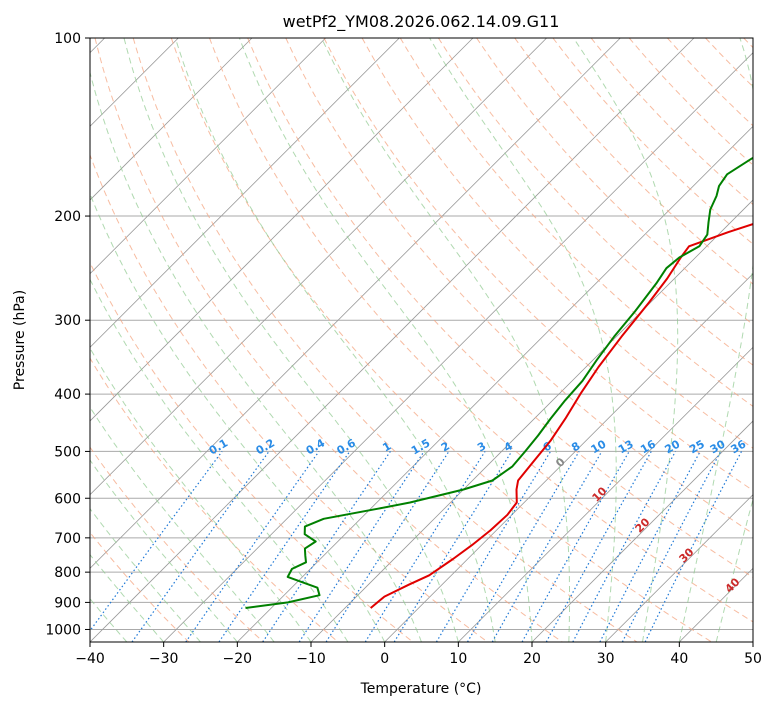 The width and height of the screenshot is (775, 708). Describe the element at coordinates (67, 539) in the screenshot. I see `y-tick-label: 700` at that location.